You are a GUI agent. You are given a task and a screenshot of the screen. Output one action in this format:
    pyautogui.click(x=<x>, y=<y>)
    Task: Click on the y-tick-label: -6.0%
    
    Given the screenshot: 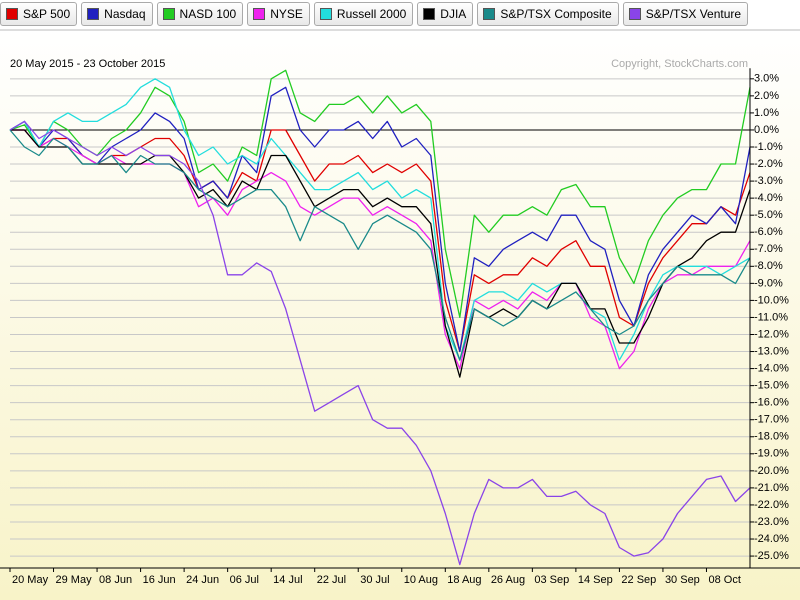 What is the action you would take?
    pyautogui.click(x=768, y=232)
    